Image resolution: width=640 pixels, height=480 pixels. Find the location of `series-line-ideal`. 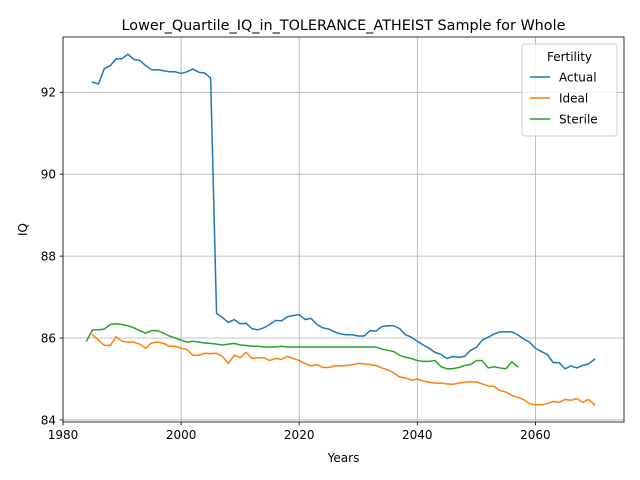

series-line-ideal is located at coordinates (343, 369).